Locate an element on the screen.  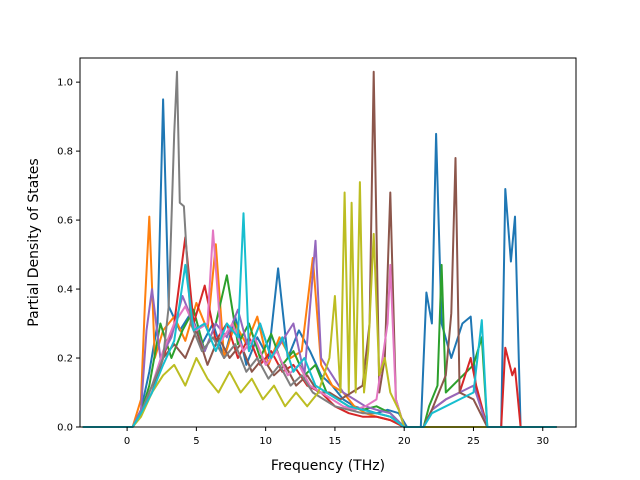
x-tick-label: 0 is located at coordinates (127, 441).